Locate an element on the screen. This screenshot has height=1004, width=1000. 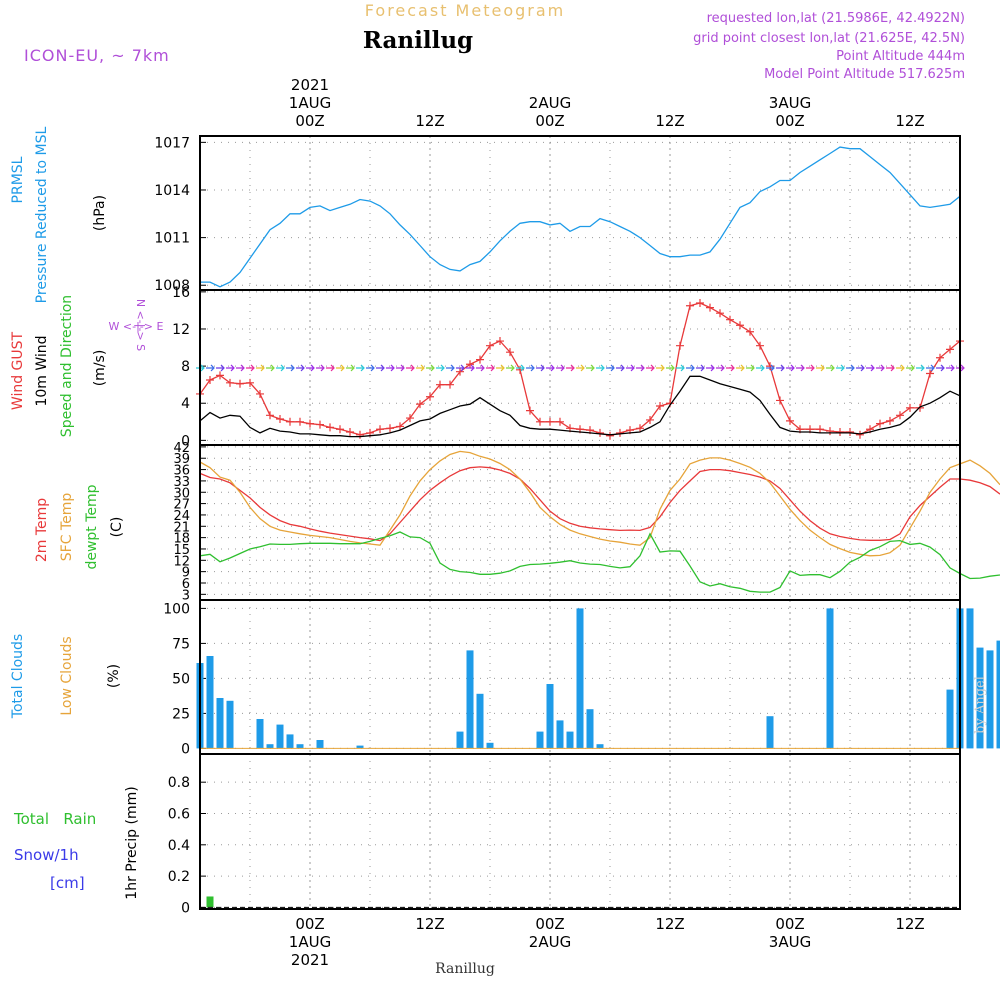
bottom-time-label: 2021 is located at coordinates (310, 960).